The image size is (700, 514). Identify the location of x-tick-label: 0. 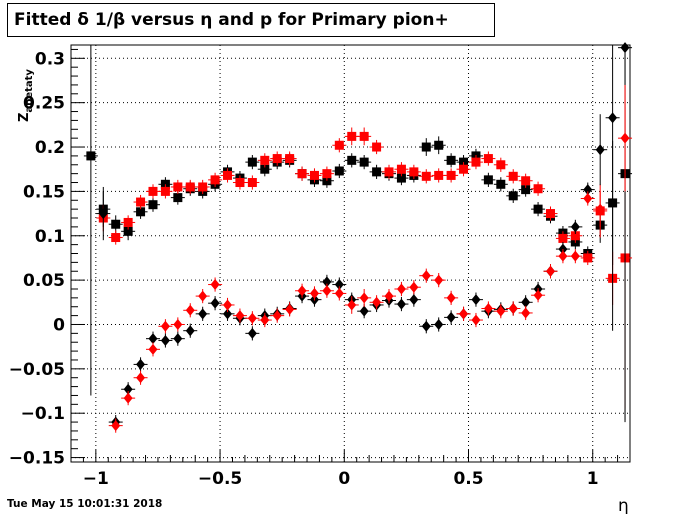
(344, 479).